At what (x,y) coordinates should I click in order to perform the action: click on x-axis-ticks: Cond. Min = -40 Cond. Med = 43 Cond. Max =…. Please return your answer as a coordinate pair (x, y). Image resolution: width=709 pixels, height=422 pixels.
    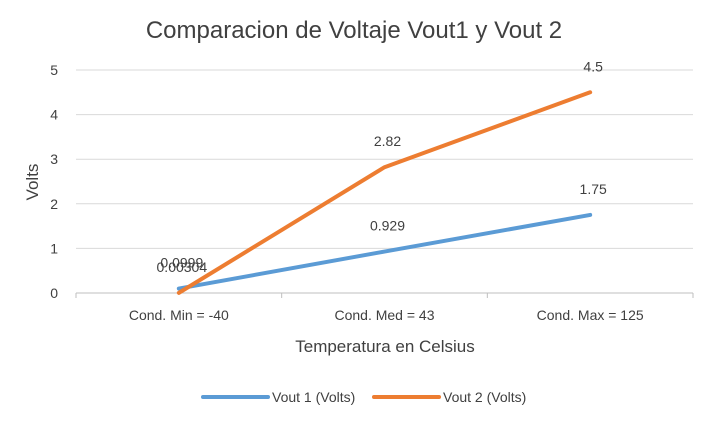
    Looking at the image, I should click on (384, 308).